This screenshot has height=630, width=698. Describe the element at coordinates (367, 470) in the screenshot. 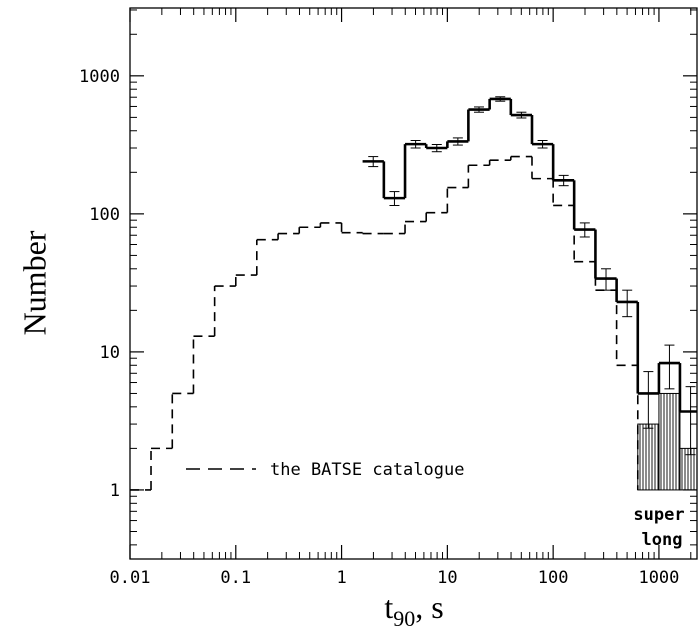

I see `legend-label: the BATSE catalogue` at that location.